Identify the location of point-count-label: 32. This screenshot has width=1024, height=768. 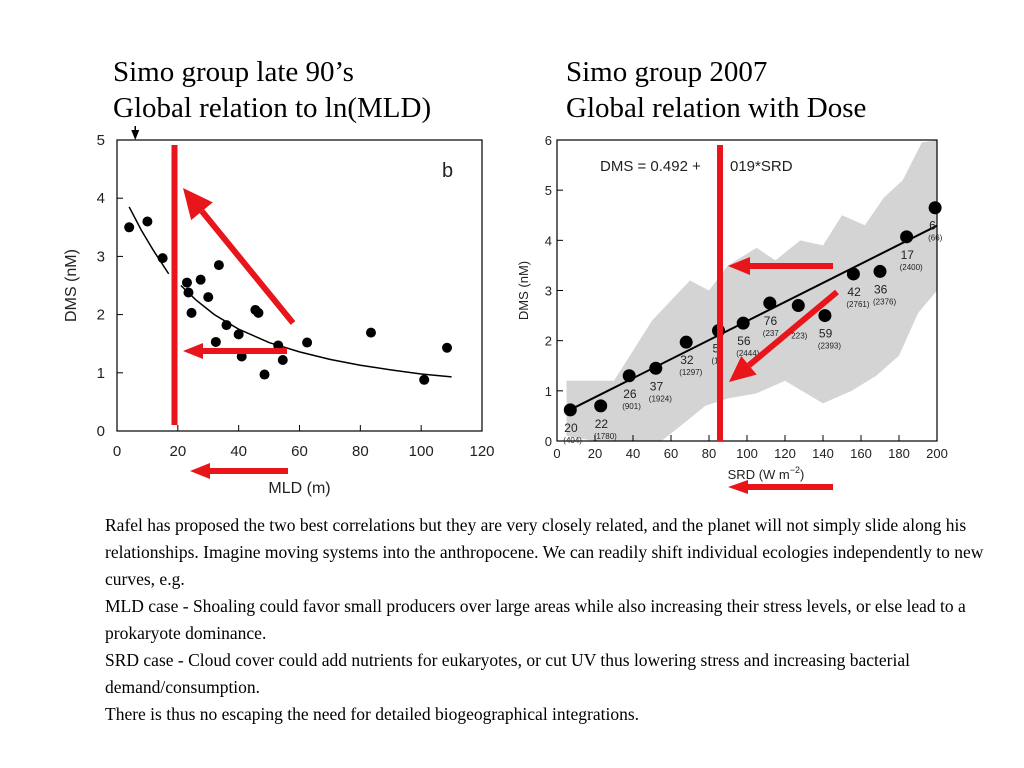
(687, 360).